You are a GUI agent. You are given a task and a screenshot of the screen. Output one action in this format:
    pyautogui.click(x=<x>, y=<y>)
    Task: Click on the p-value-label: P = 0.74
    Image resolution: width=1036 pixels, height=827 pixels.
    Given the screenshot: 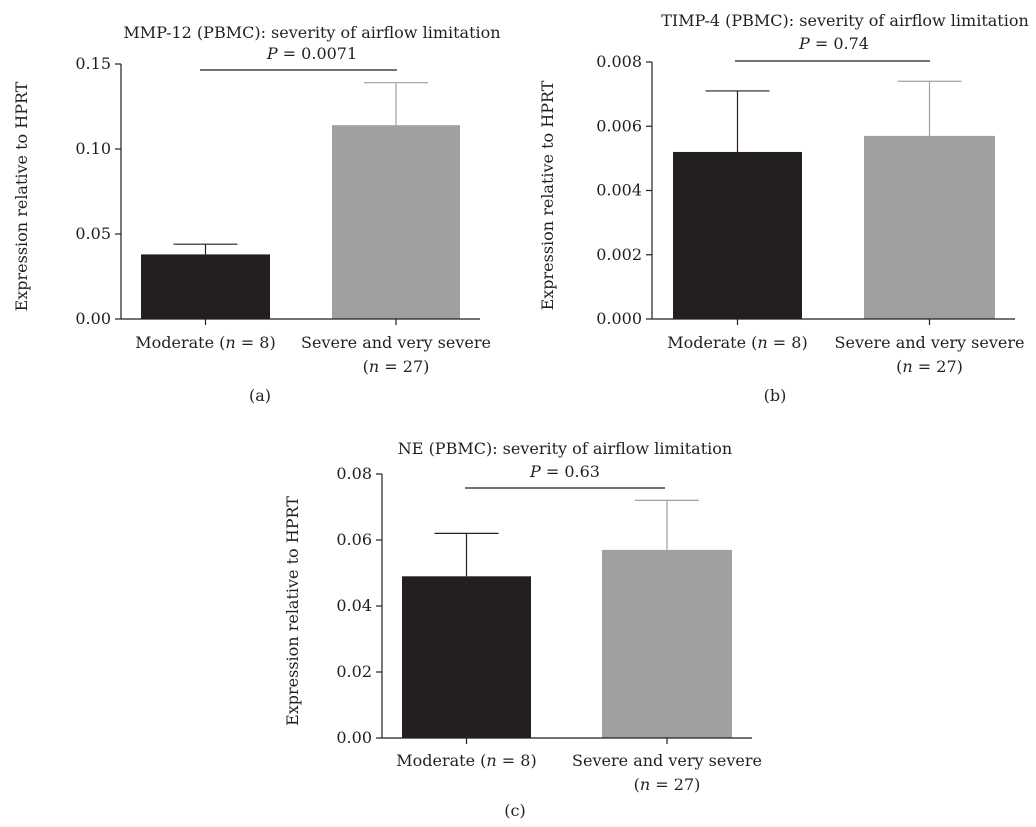 What is the action you would take?
    pyautogui.click(x=833, y=43)
    